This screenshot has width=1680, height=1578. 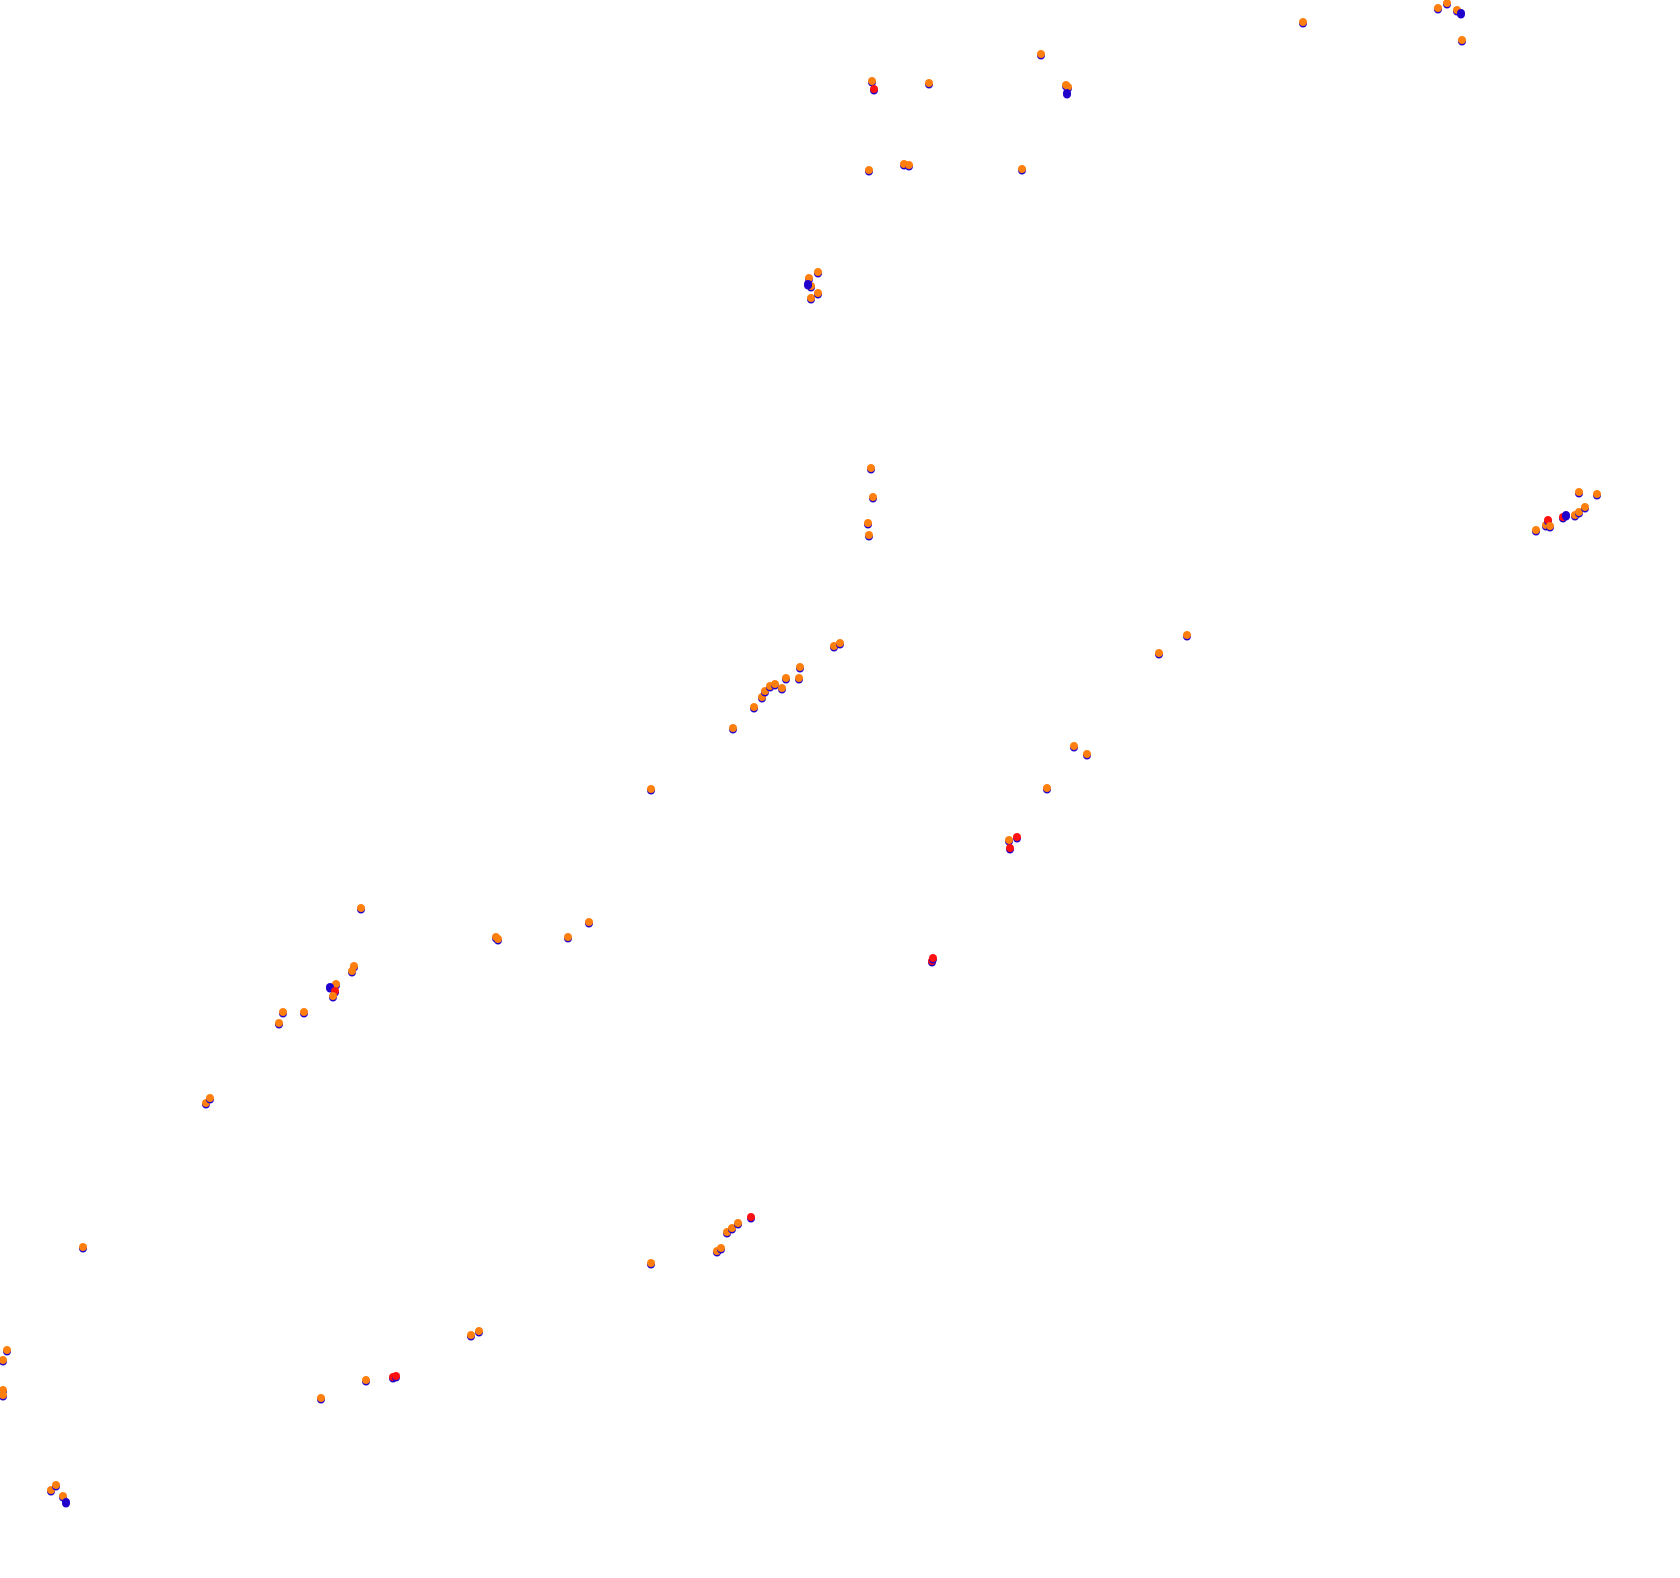 What do you see at coordinates (241, 1417) in the screenshot?
I see `marker-group-bottom-left` at bounding box center [241, 1417].